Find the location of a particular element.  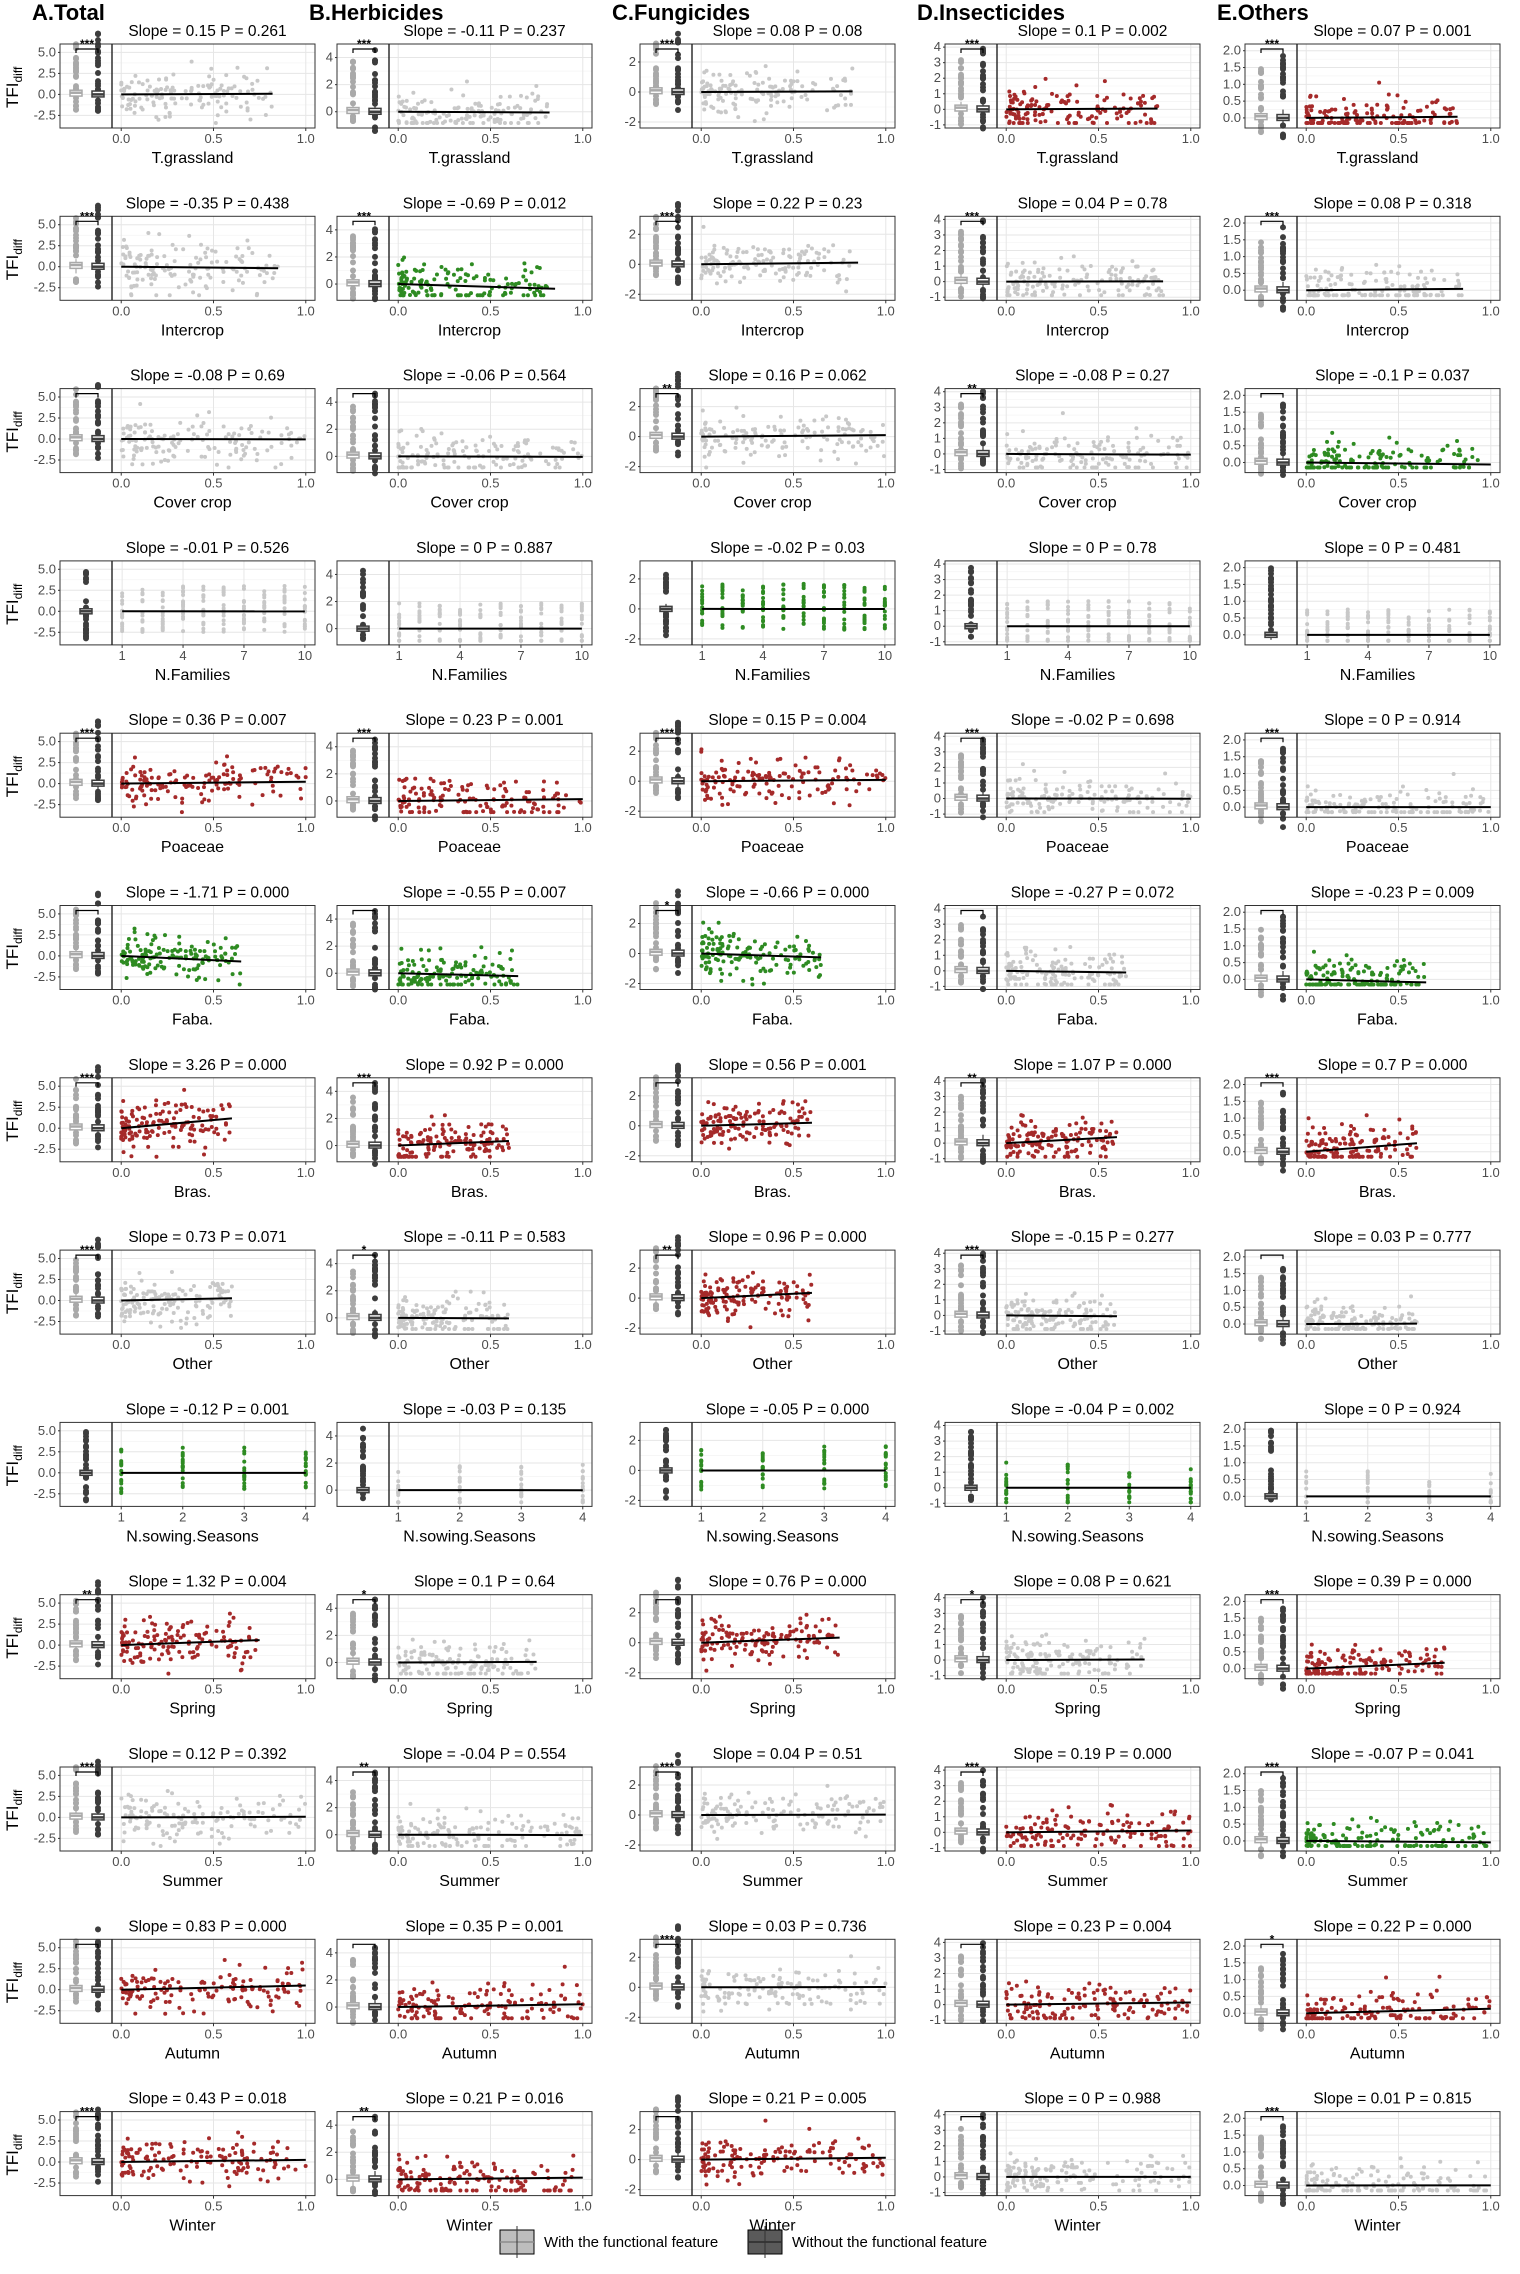

slope-p-label: Slope = -0.08 P = 0.27 is located at coordinates (1092, 376).